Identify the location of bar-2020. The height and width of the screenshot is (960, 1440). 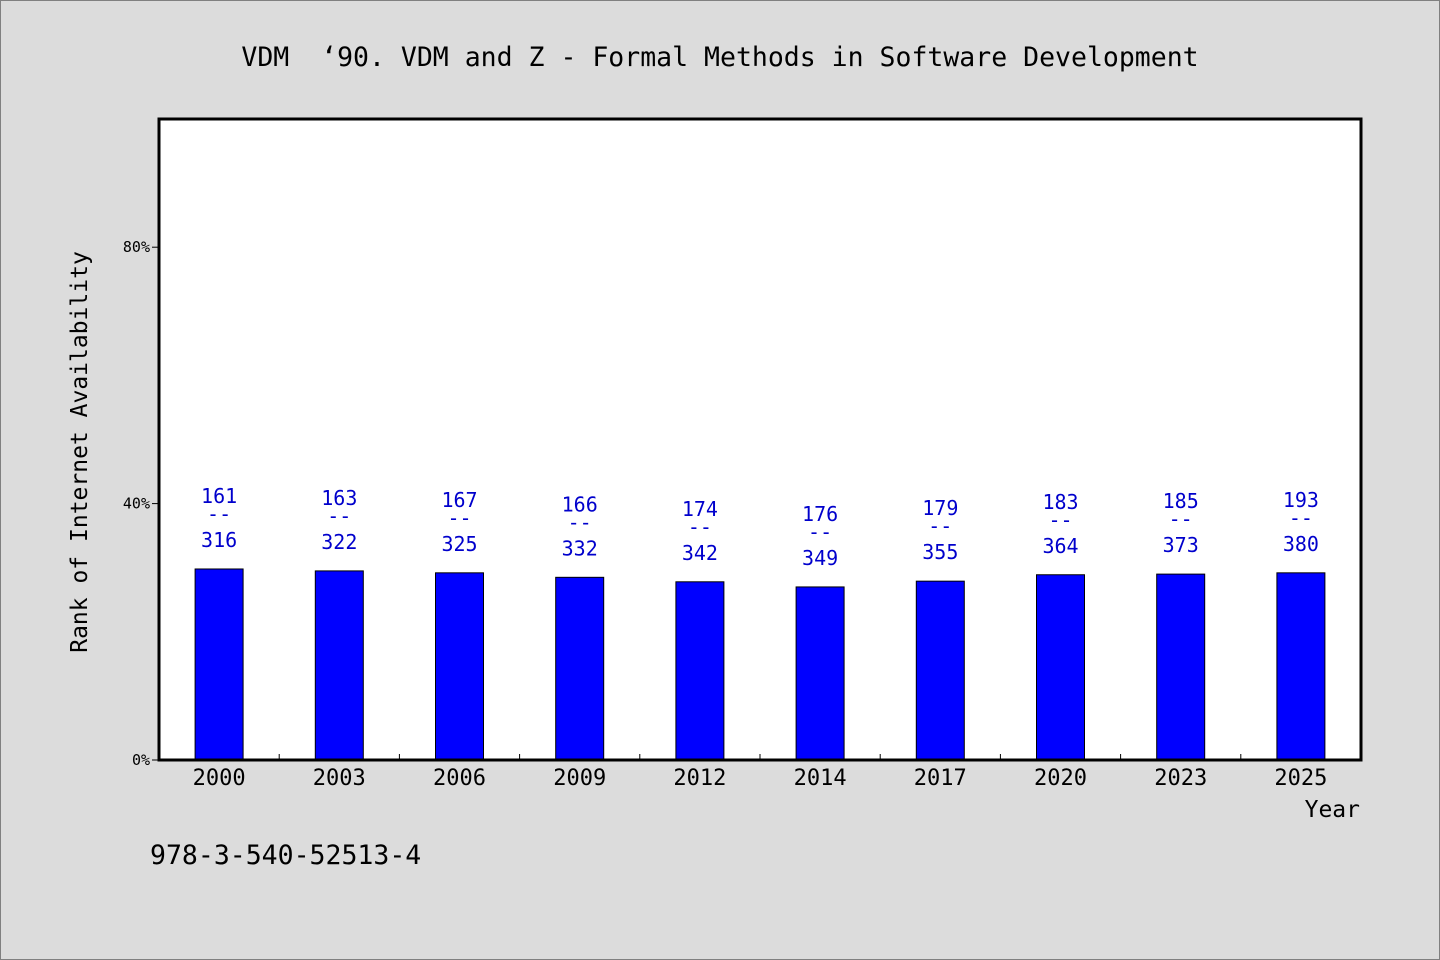
(1060, 667).